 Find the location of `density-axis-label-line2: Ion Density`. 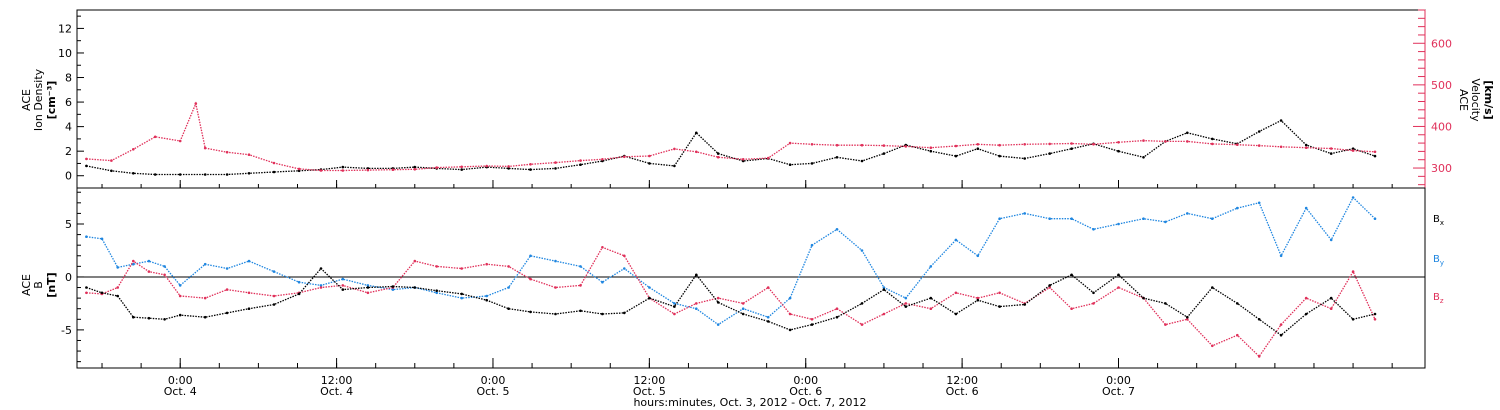

density-axis-label-line2: Ion Density is located at coordinates (38, 99).